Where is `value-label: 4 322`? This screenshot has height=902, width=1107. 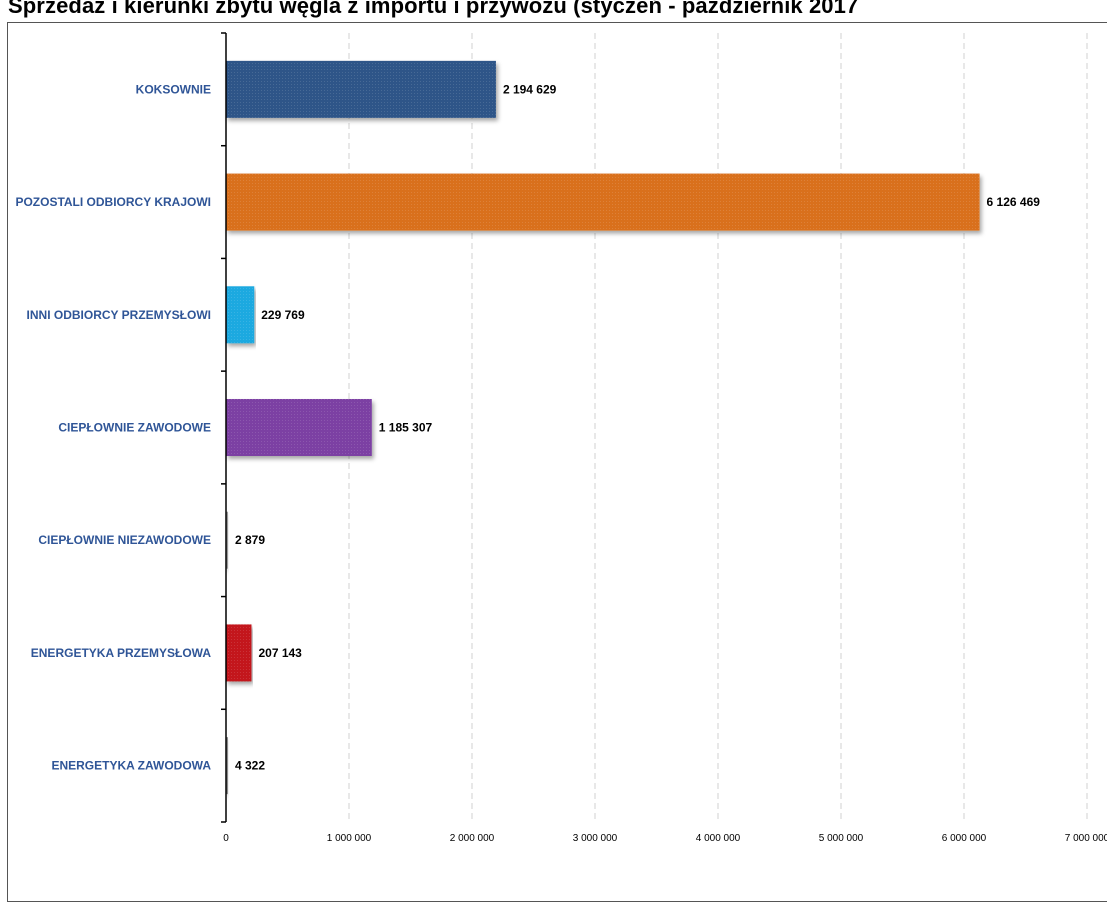 value-label: 4 322 is located at coordinates (250, 766).